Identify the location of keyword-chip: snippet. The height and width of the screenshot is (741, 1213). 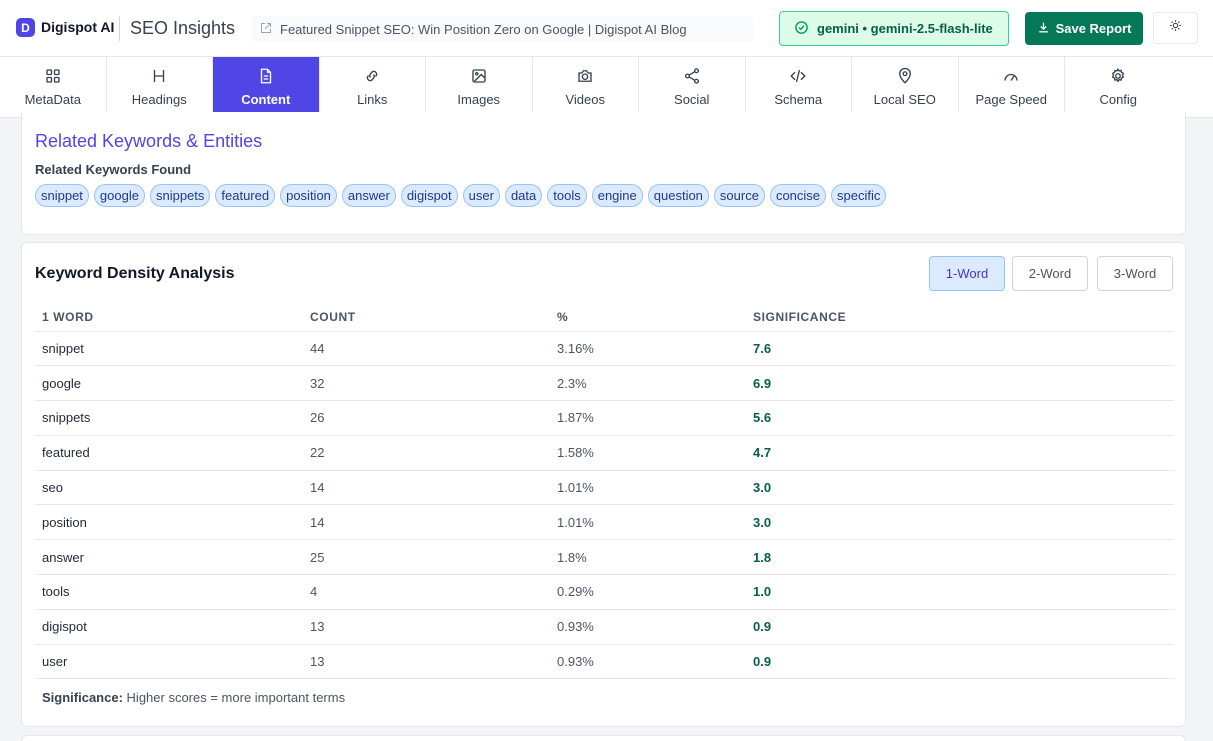
(62, 195).